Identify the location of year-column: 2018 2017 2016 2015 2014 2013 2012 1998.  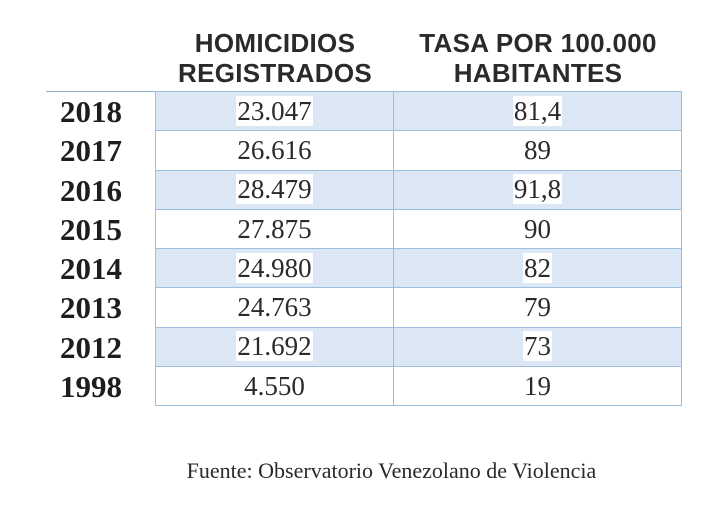
(105, 249).